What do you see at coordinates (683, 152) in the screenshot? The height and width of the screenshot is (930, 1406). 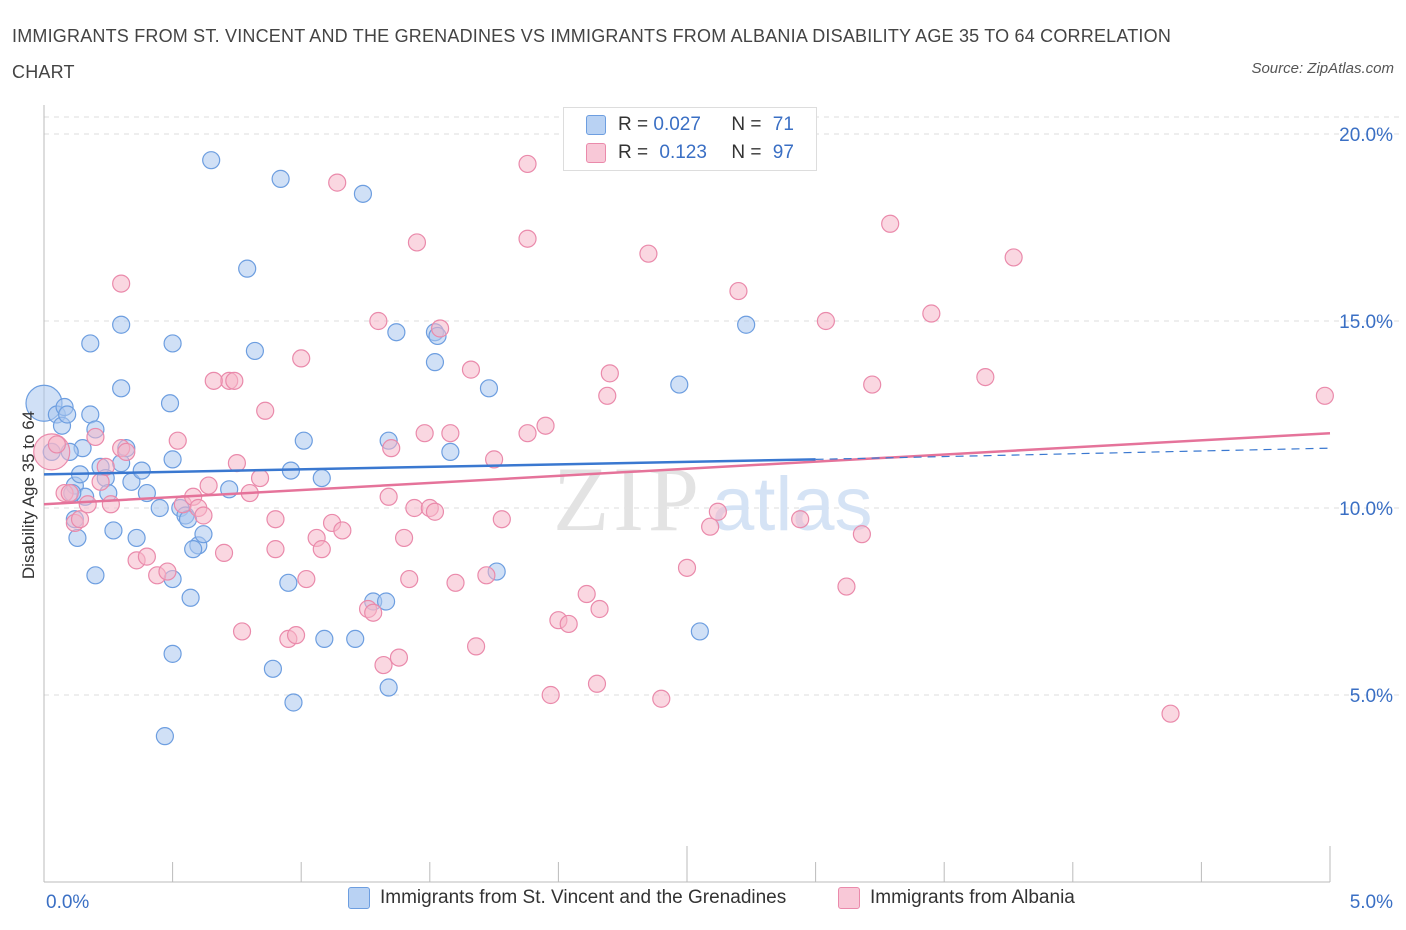 I see `r-value: 0.123` at bounding box center [683, 152].